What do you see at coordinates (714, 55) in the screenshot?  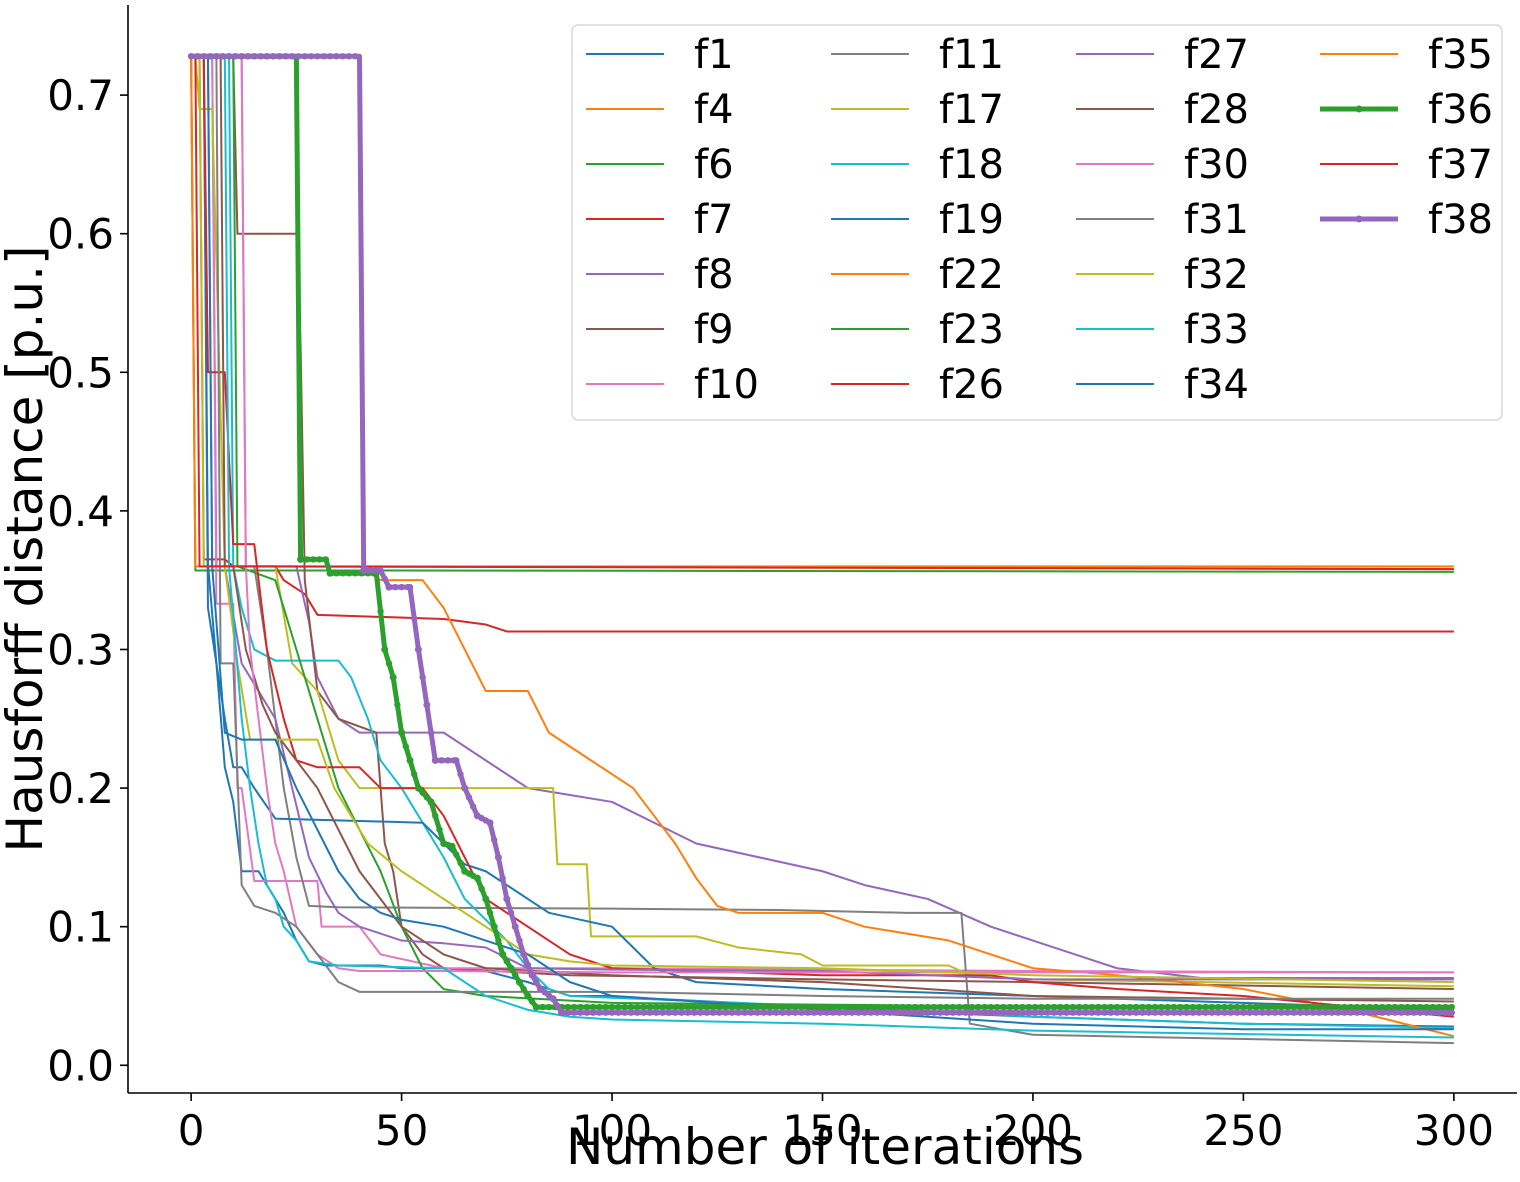 I see `legend-label-f1: f1` at bounding box center [714, 55].